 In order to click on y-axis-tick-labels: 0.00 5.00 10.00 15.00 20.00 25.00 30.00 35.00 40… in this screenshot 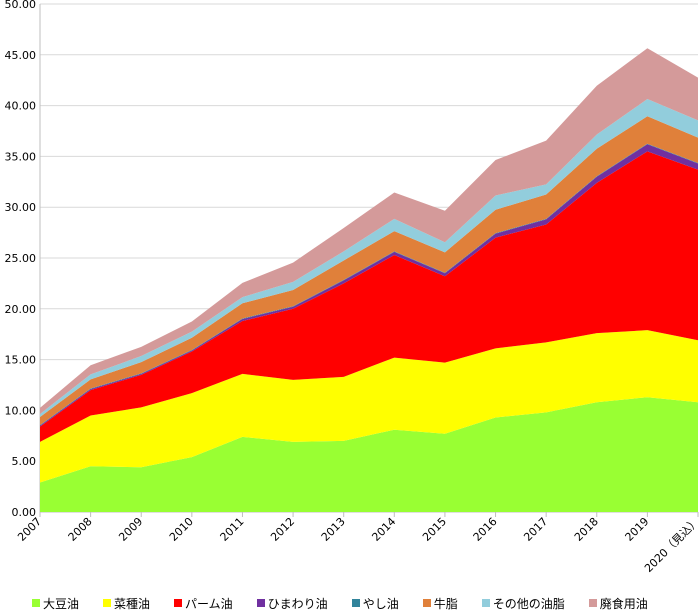, I will do `click(21, 259)`.